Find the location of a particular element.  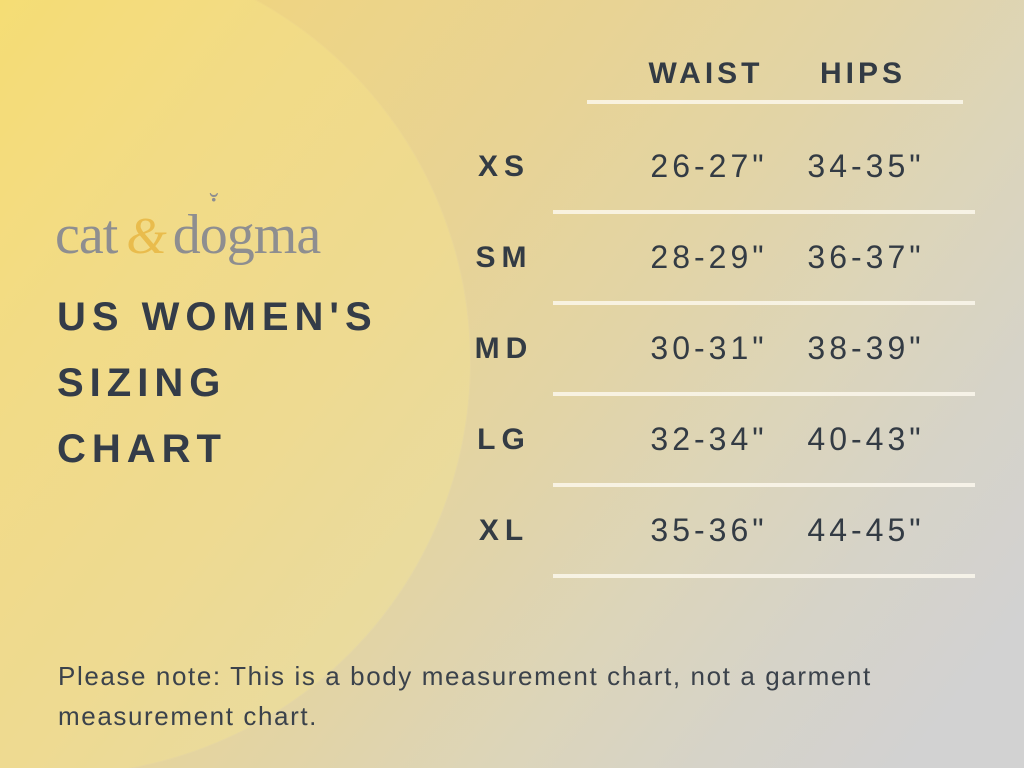

candrabindu-breve-mark: ˘ is located at coordinates (213, 204).